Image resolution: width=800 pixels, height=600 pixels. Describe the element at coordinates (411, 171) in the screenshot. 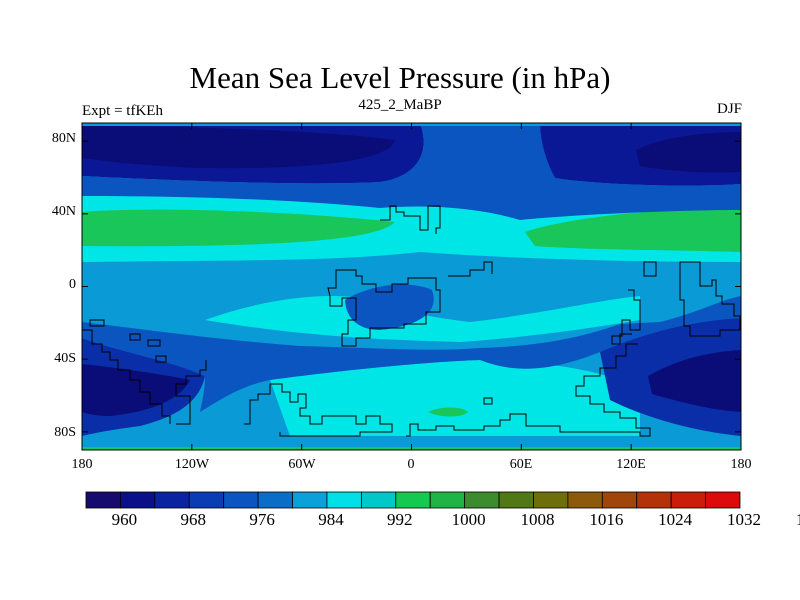

I see `field-band-984-north` at that location.